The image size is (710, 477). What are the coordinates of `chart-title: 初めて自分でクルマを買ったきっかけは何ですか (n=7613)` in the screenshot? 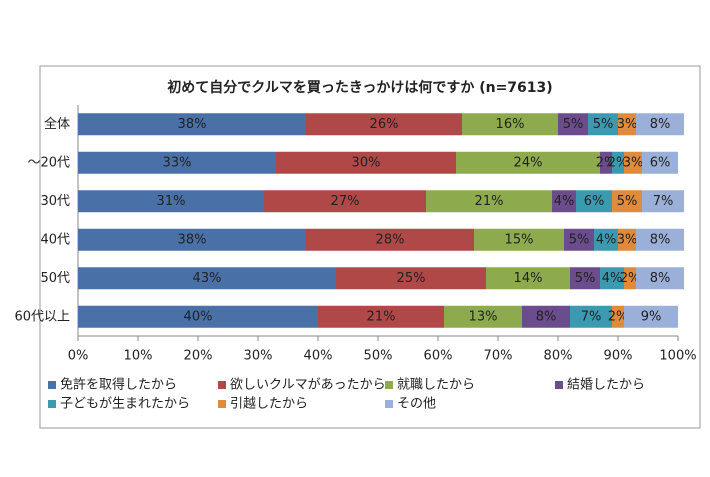 It's located at (359, 87).